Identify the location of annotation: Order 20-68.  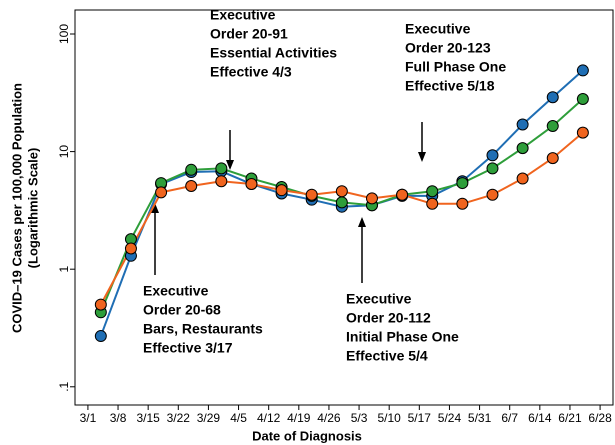
(182, 310).